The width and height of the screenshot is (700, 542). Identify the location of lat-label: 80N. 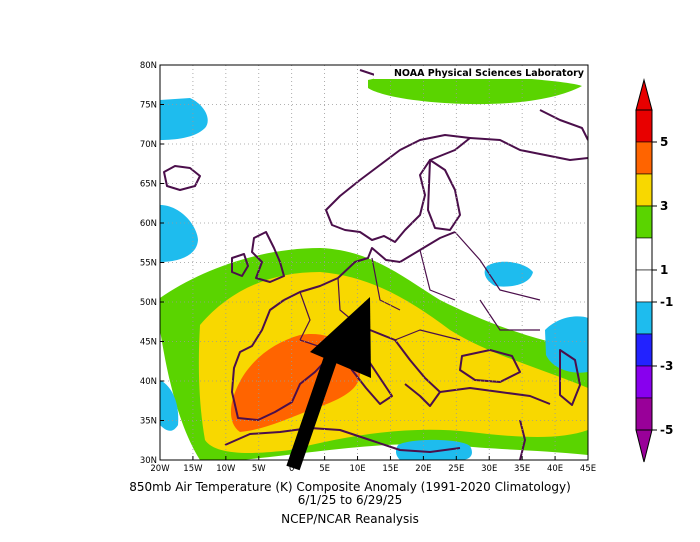
(148, 66).